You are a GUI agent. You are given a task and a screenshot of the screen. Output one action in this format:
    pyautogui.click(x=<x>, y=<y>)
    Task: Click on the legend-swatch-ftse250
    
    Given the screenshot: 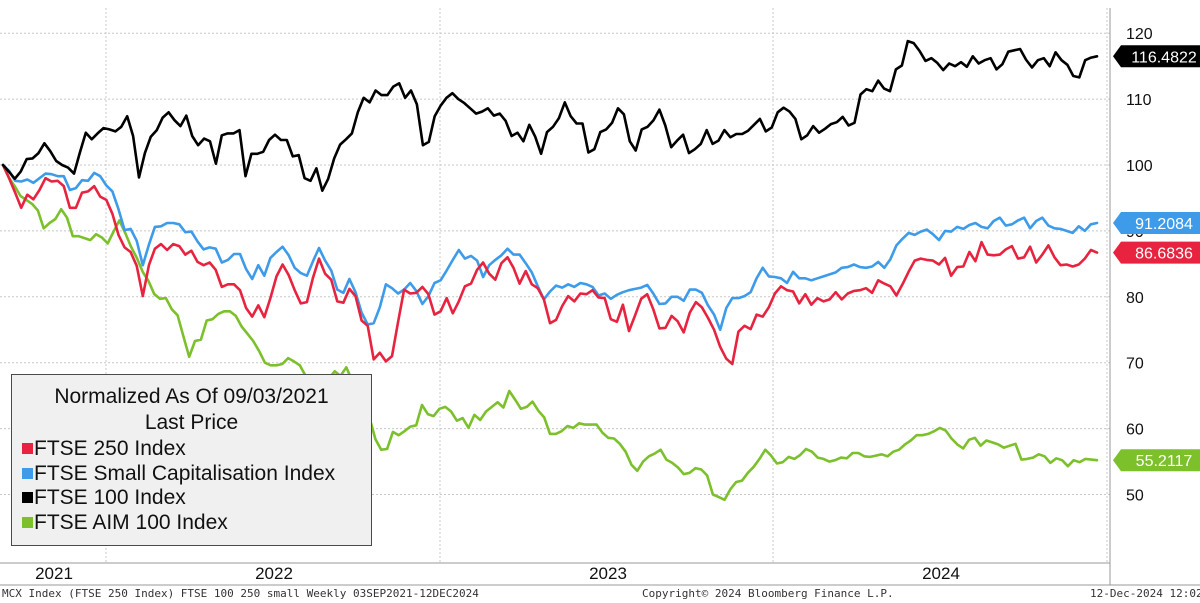 What is the action you would take?
    pyautogui.click(x=27, y=448)
    